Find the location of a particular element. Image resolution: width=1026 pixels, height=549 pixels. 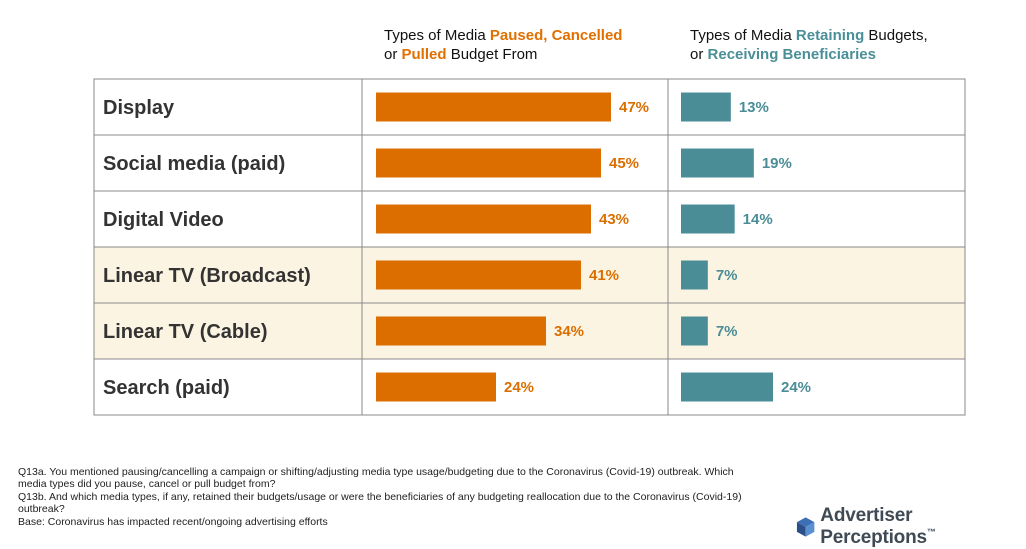

header-left-highlight1: Paused, Cancelled is located at coordinates (556, 35).